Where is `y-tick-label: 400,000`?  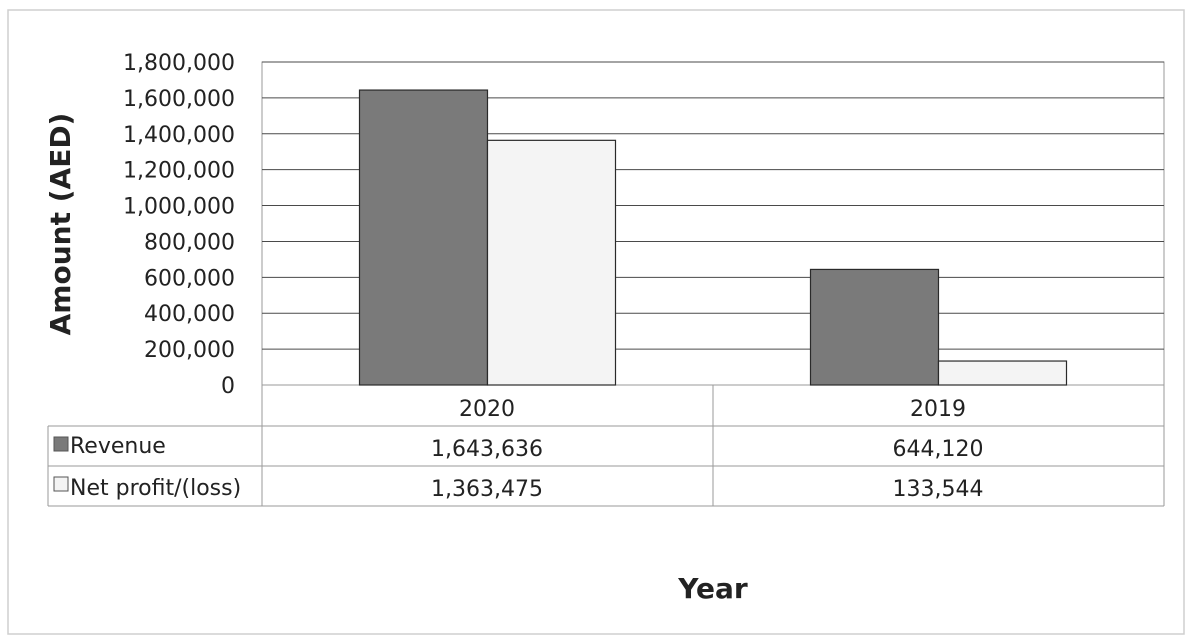 y-tick-label: 400,000 is located at coordinates (189, 314).